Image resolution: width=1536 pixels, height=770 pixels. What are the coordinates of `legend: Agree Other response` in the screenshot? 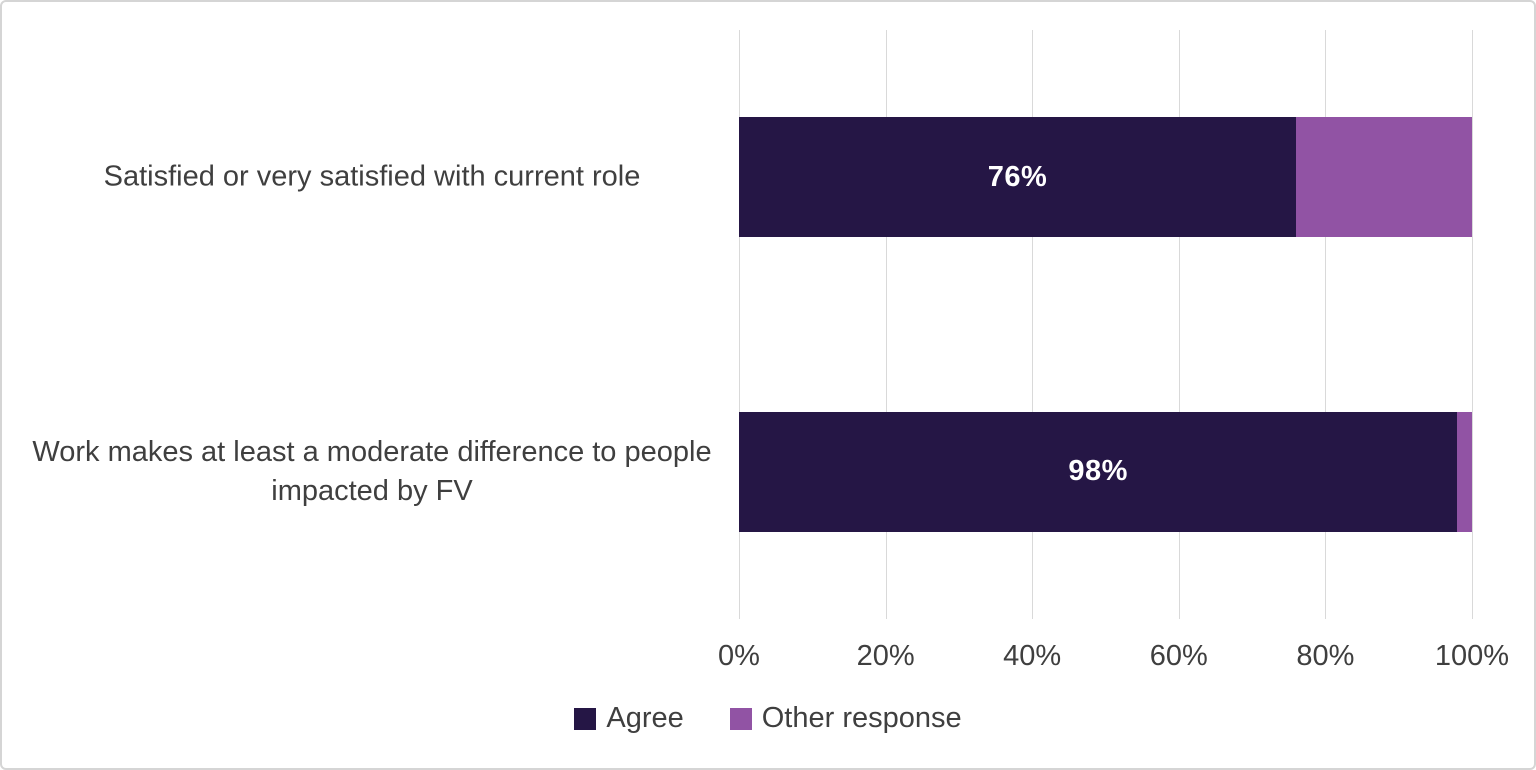 It's located at (768, 718).